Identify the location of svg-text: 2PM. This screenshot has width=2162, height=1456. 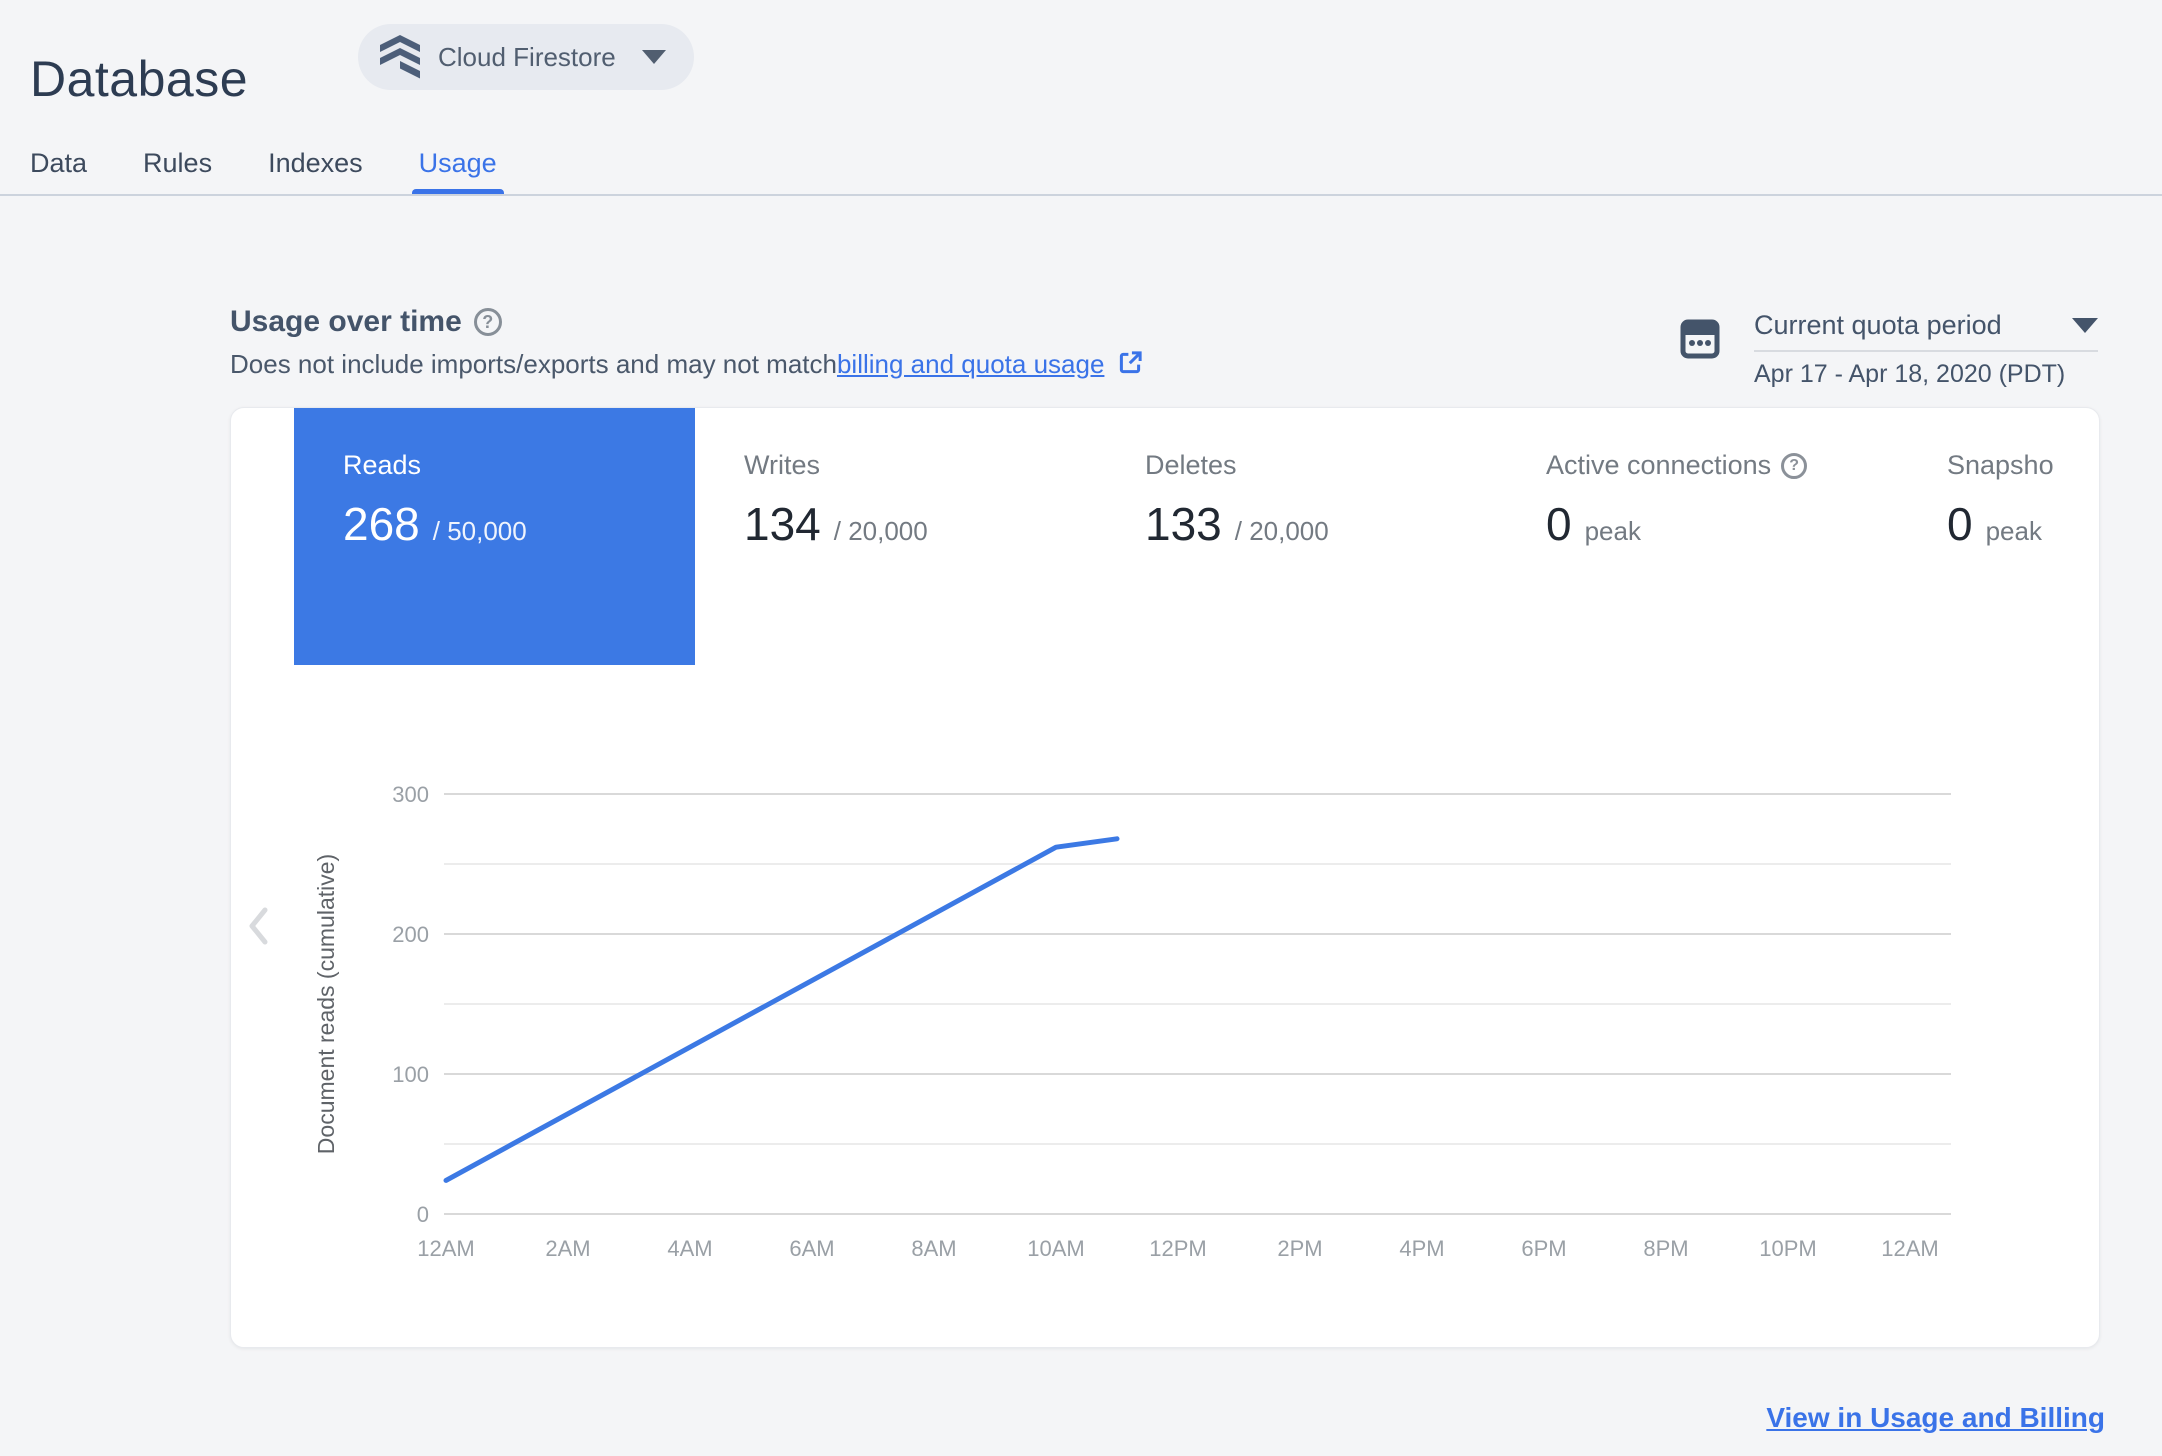
(1299, 1248).